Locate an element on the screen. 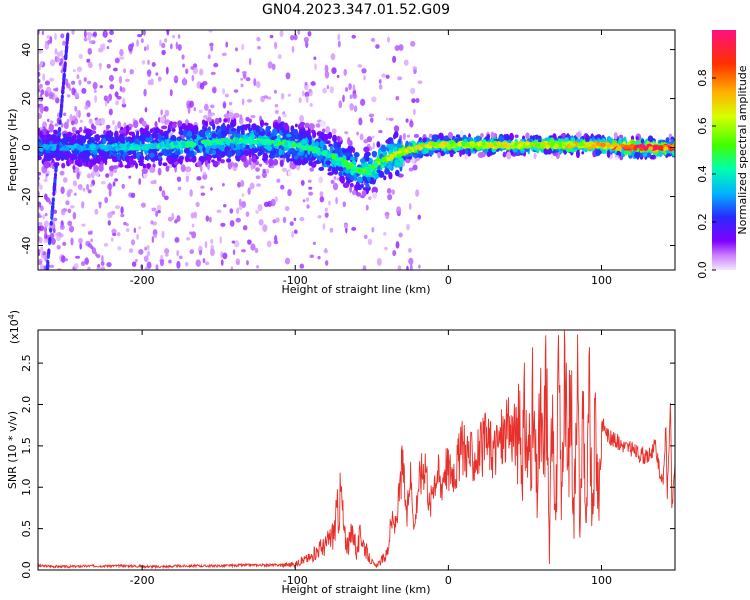 The image size is (750, 600). spectrogram-ytick-label: 0 is located at coordinates (26, 147).